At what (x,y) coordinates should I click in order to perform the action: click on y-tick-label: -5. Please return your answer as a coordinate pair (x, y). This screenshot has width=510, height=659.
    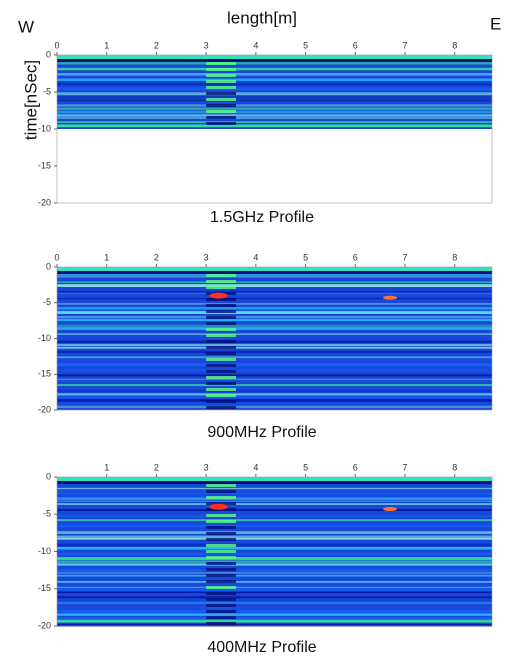
    Looking at the image, I should click on (47, 514).